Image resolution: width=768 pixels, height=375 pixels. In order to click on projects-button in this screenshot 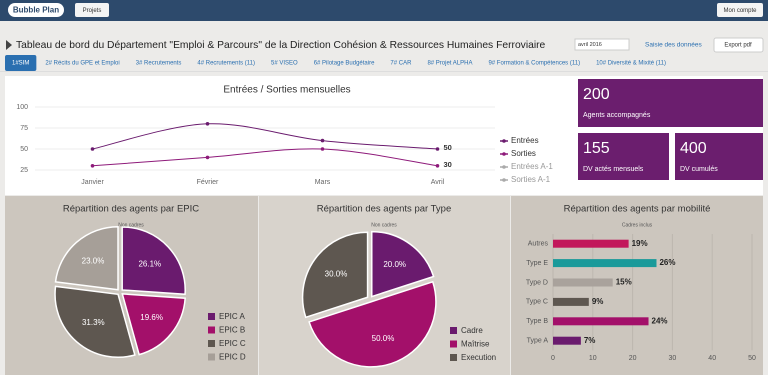, I will do `click(92, 10)`.